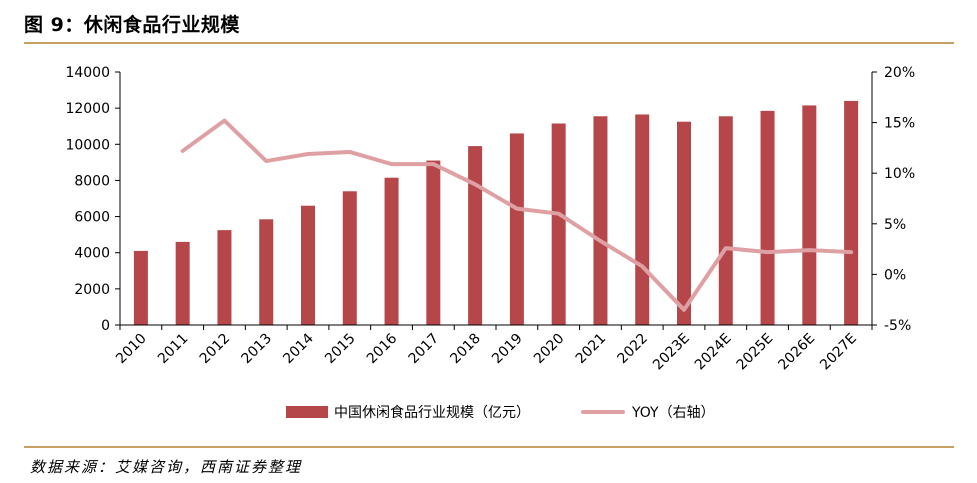 Image resolution: width=977 pixels, height=483 pixels. Describe the element at coordinates (899, 73) in the screenshot. I see `y-right-tick-label: 20%` at that location.